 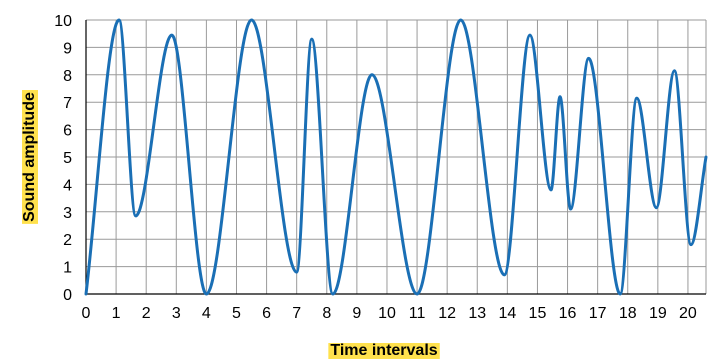 I want to click on x-tick-label: 2, so click(x=146, y=313).